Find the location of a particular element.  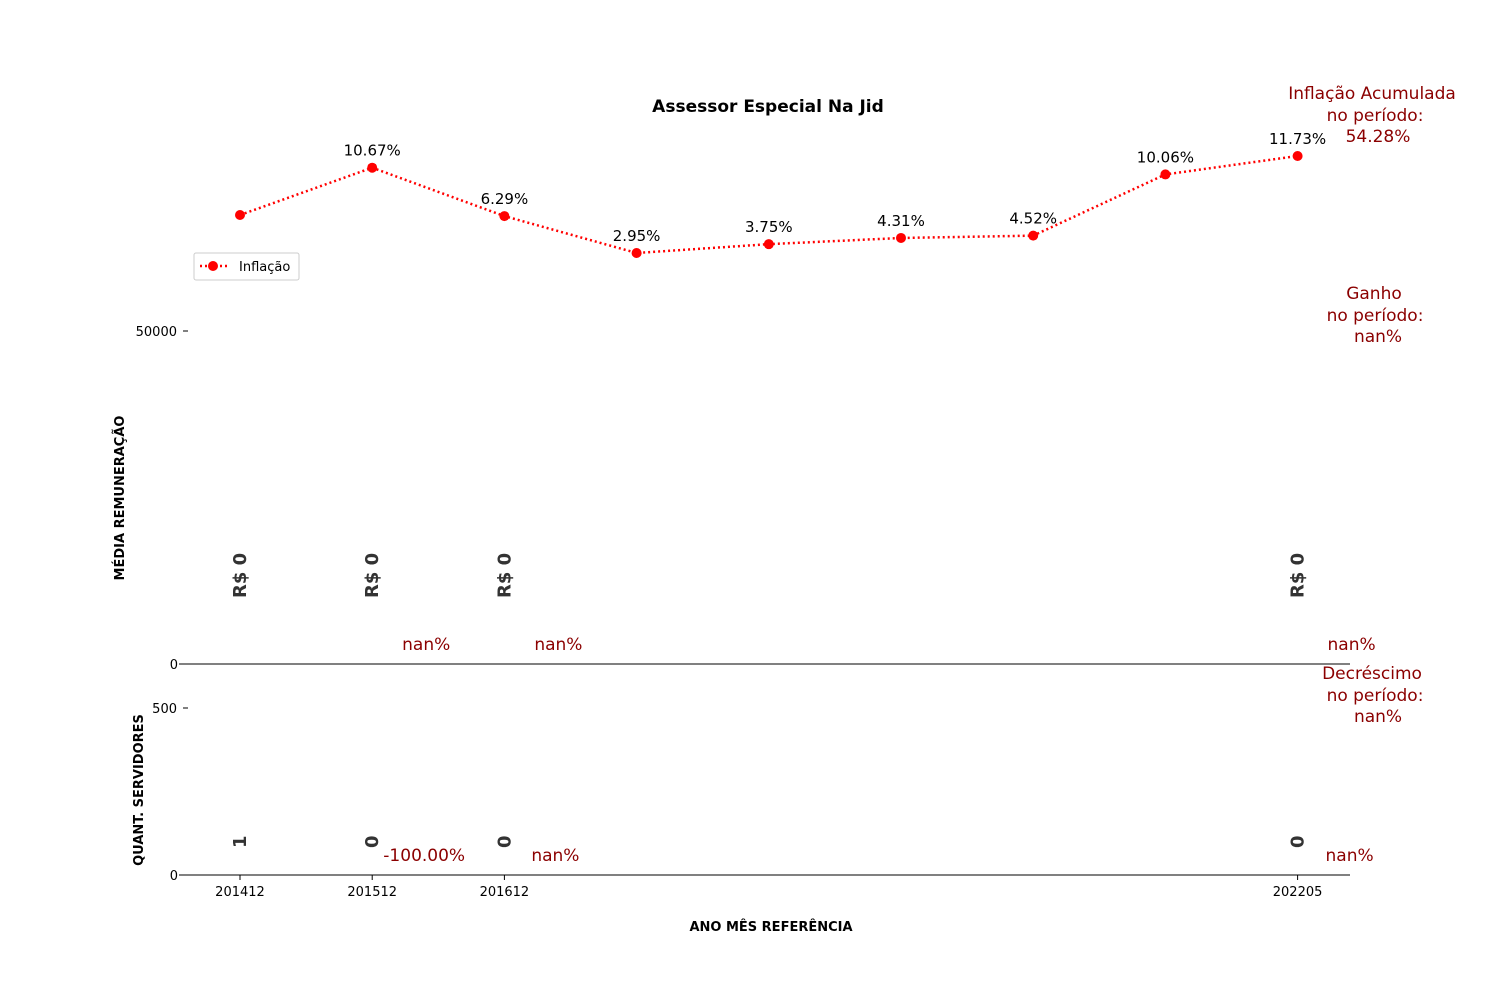

inflation-value-label: 6.29% is located at coordinates (505, 199).